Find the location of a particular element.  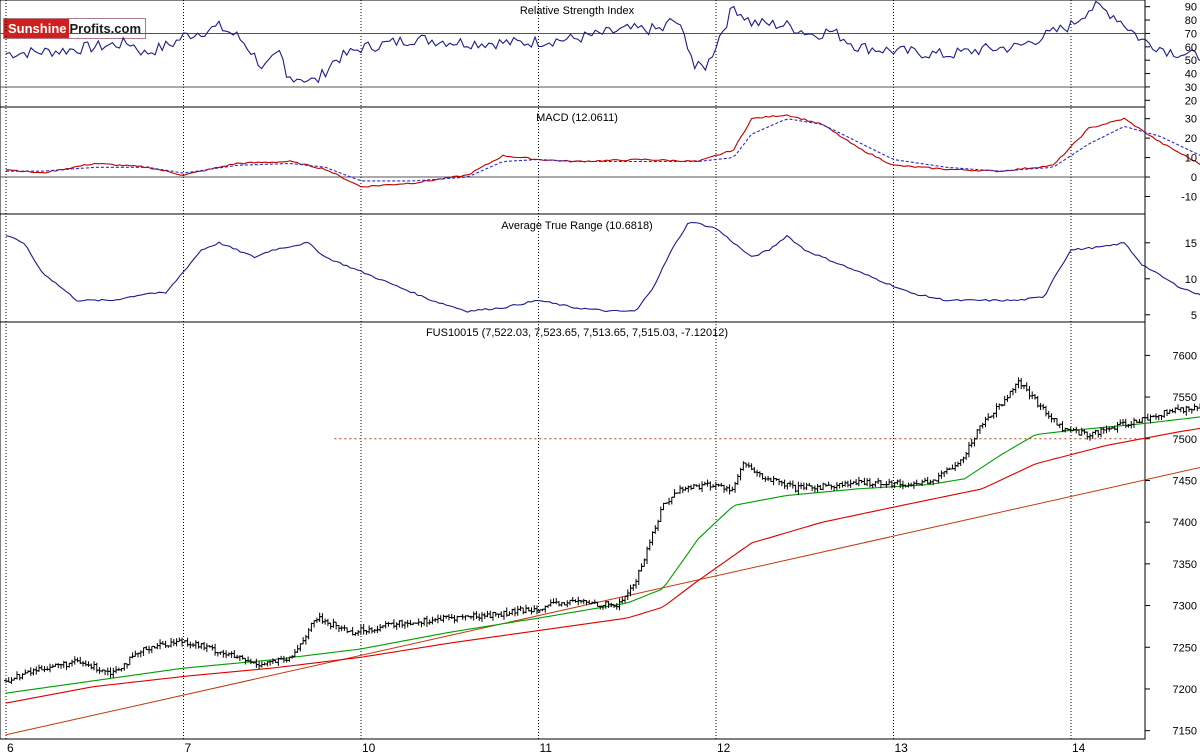

y-tick-label: 7600 is located at coordinates (1185, 356).